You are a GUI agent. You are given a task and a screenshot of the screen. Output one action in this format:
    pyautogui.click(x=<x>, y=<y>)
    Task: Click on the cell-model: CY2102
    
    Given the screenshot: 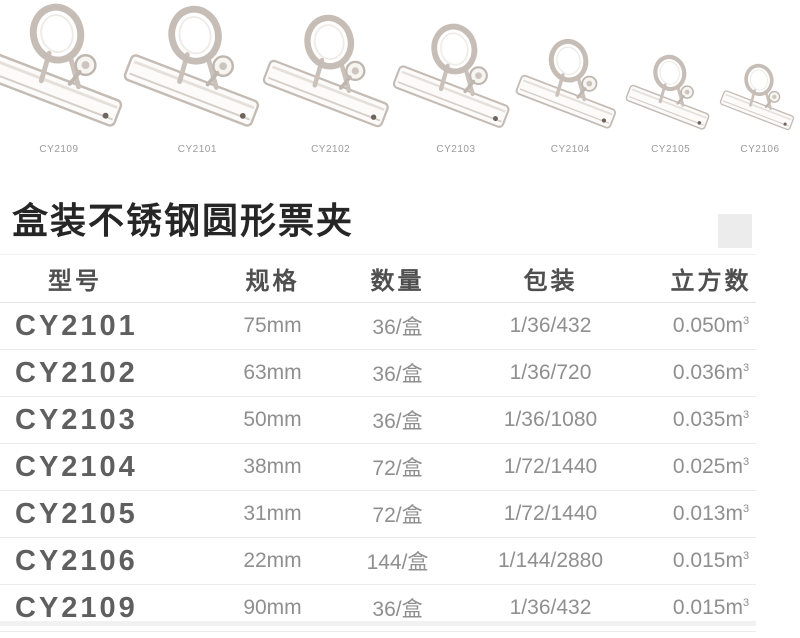 What is the action you would take?
    pyautogui.click(x=76, y=372)
    